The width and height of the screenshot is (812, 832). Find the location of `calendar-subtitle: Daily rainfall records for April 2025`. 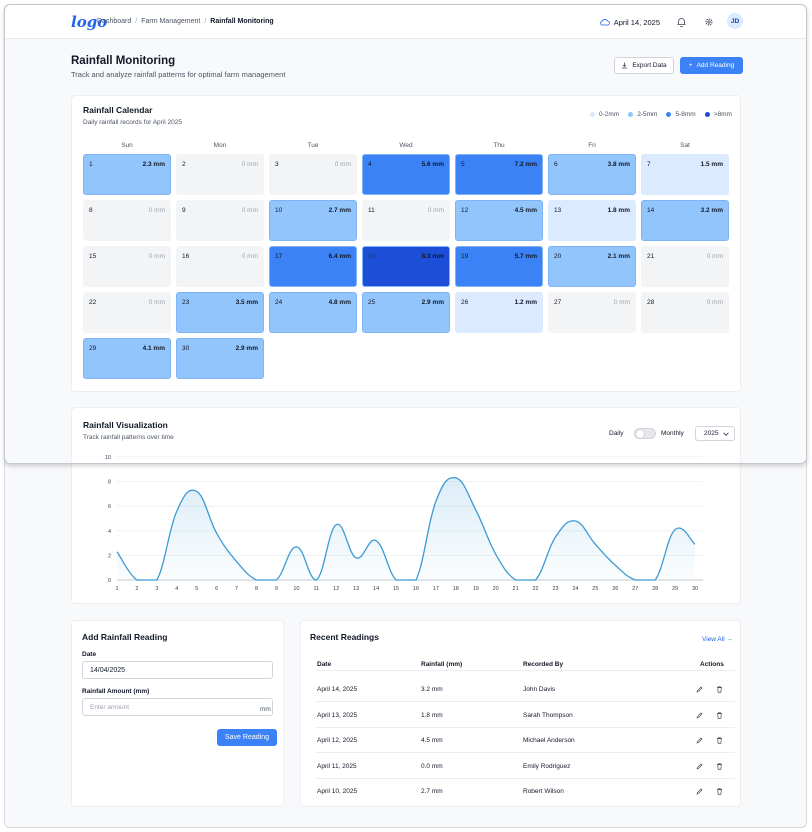

calendar-subtitle: Daily rainfall records for April 2025 is located at coordinates (132, 122).